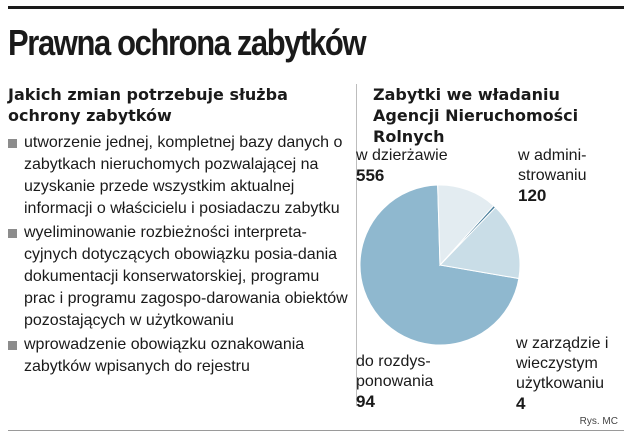 The width and height of the screenshot is (632, 437). What do you see at coordinates (466, 225) in the screenshot?
I see `slice-rozdysponowanie` at bounding box center [466, 225].